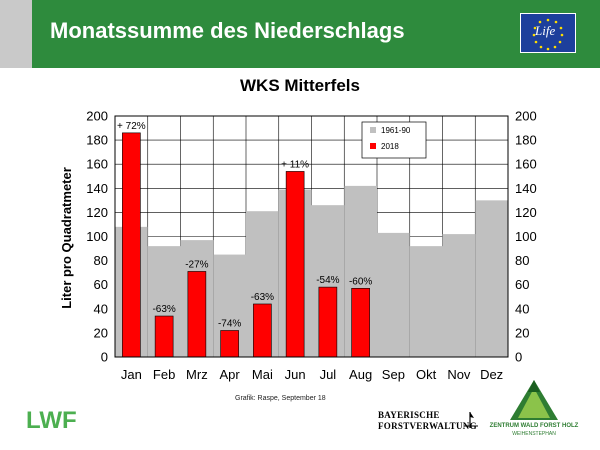 This screenshot has width=600, height=450. What do you see at coordinates (104, 357) in the screenshot?
I see `y-tick-label-left: 0` at bounding box center [104, 357].